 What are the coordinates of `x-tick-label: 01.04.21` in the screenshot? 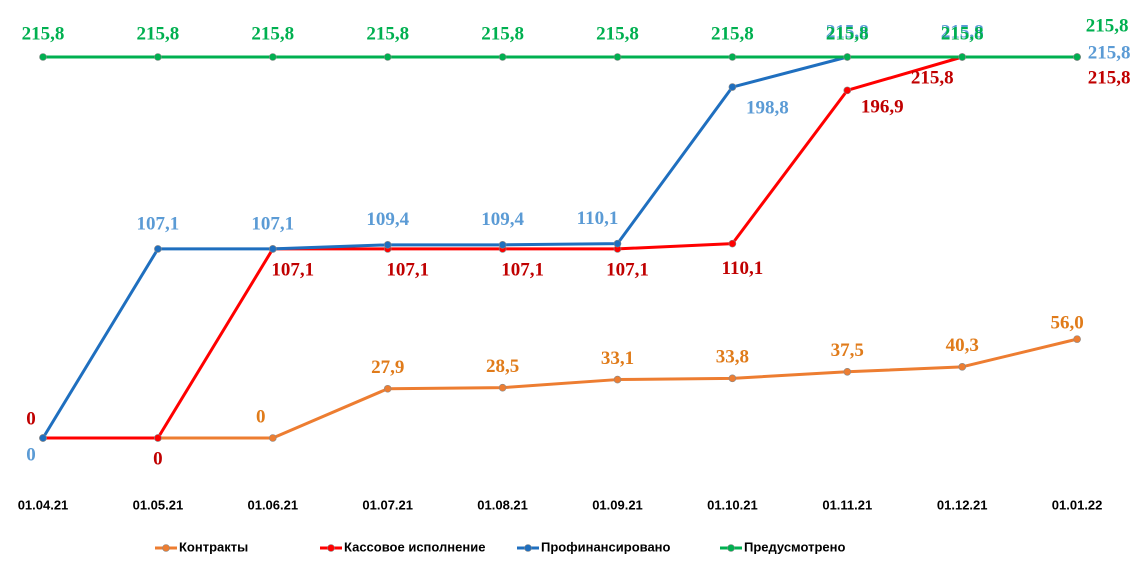 It's located at (43, 504).